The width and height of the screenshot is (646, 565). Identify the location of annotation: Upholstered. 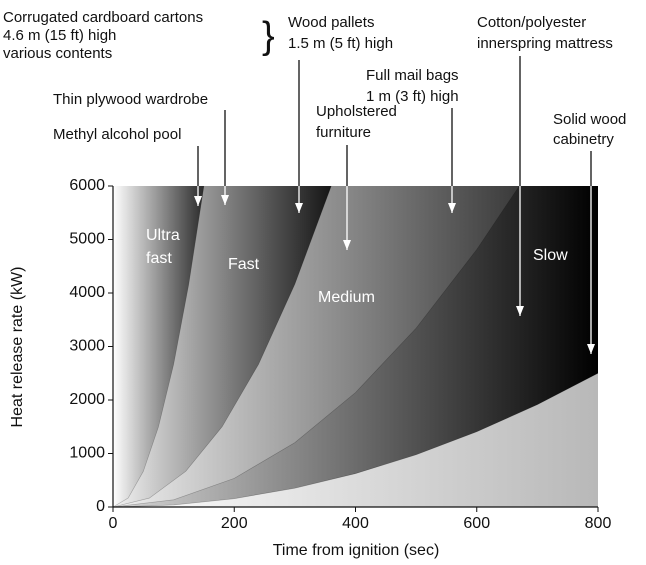
(356, 111).